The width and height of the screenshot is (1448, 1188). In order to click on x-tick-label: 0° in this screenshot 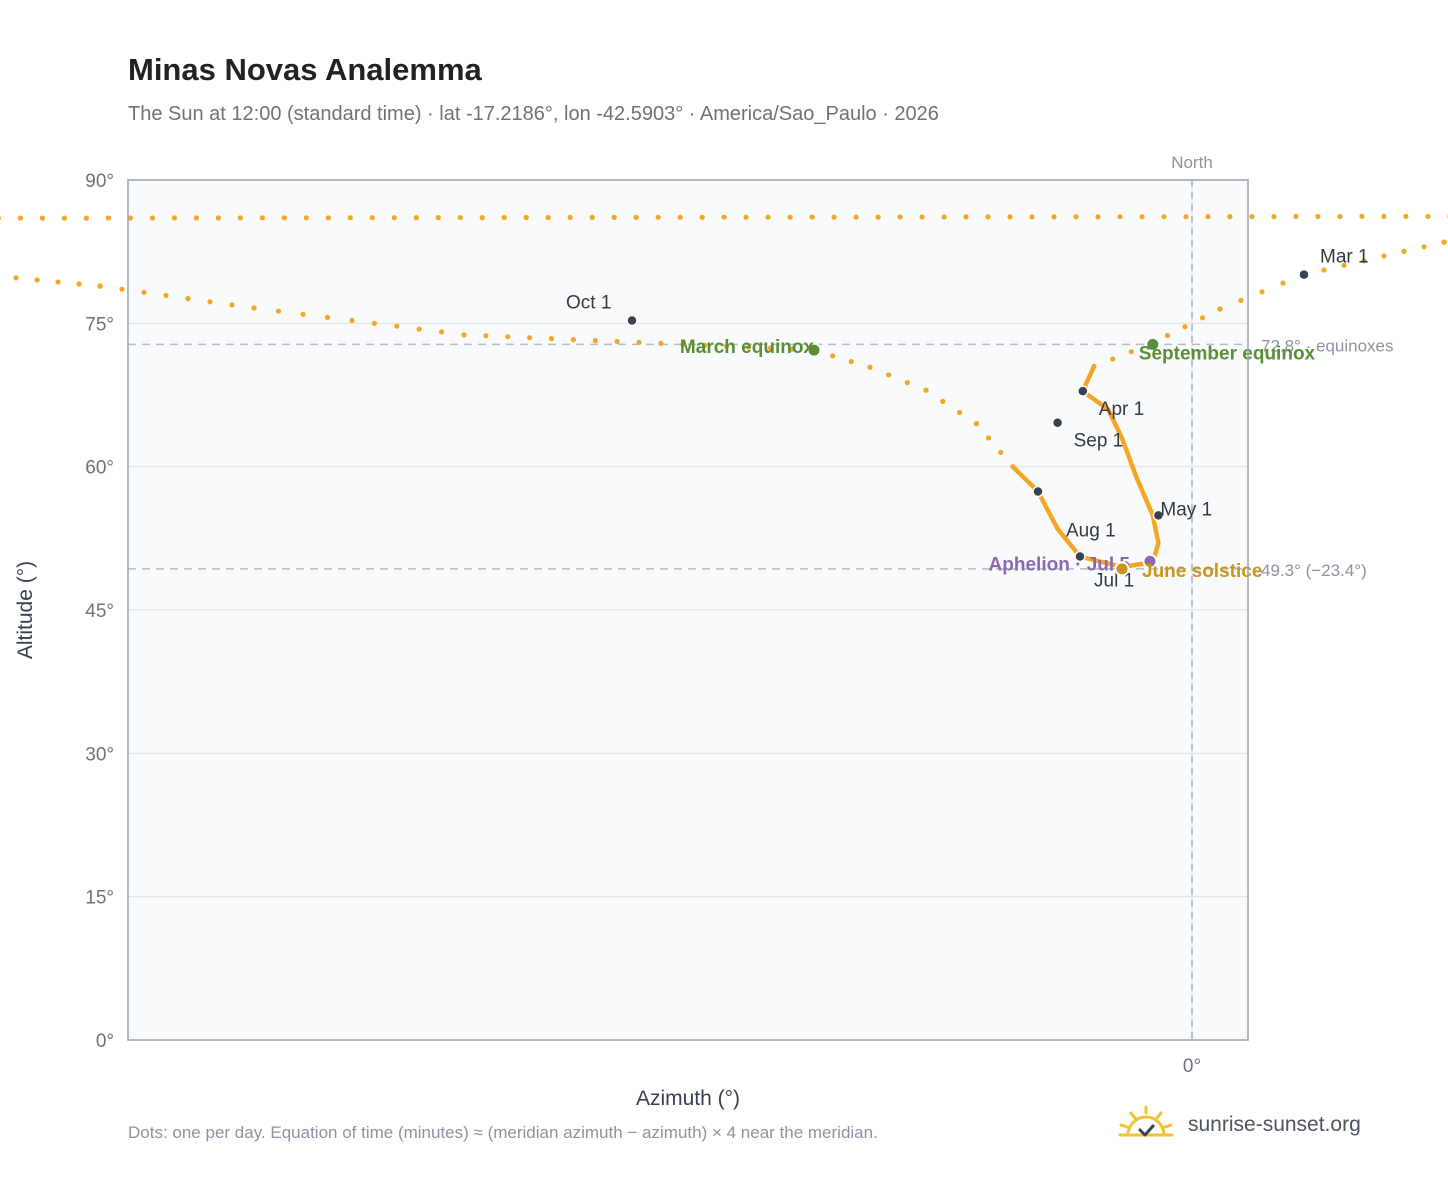, I will do `click(1192, 1066)`.